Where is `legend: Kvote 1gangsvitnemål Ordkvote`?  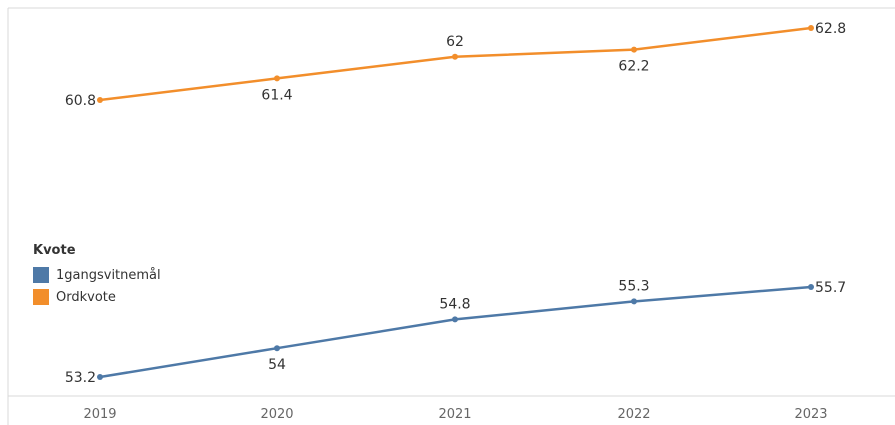 legend: Kvote 1gangsvitnemål Ordkvote is located at coordinates (97, 275).